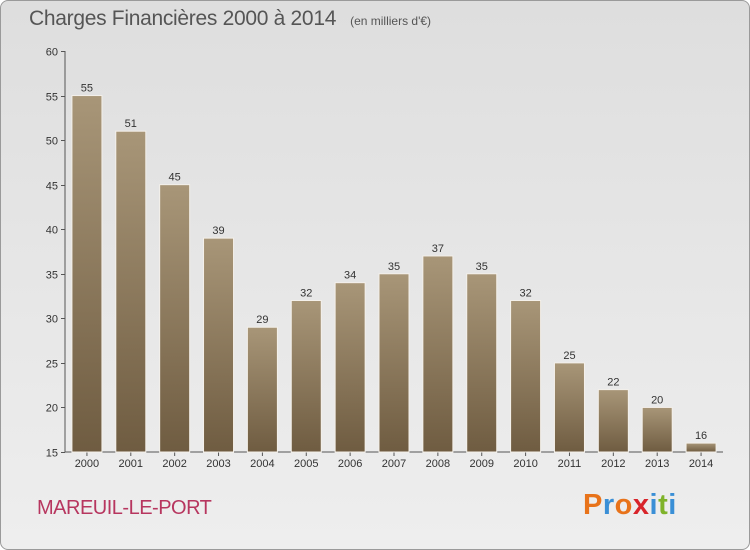  What do you see at coordinates (131, 291) in the screenshot?
I see `bar-2001` at bounding box center [131, 291].